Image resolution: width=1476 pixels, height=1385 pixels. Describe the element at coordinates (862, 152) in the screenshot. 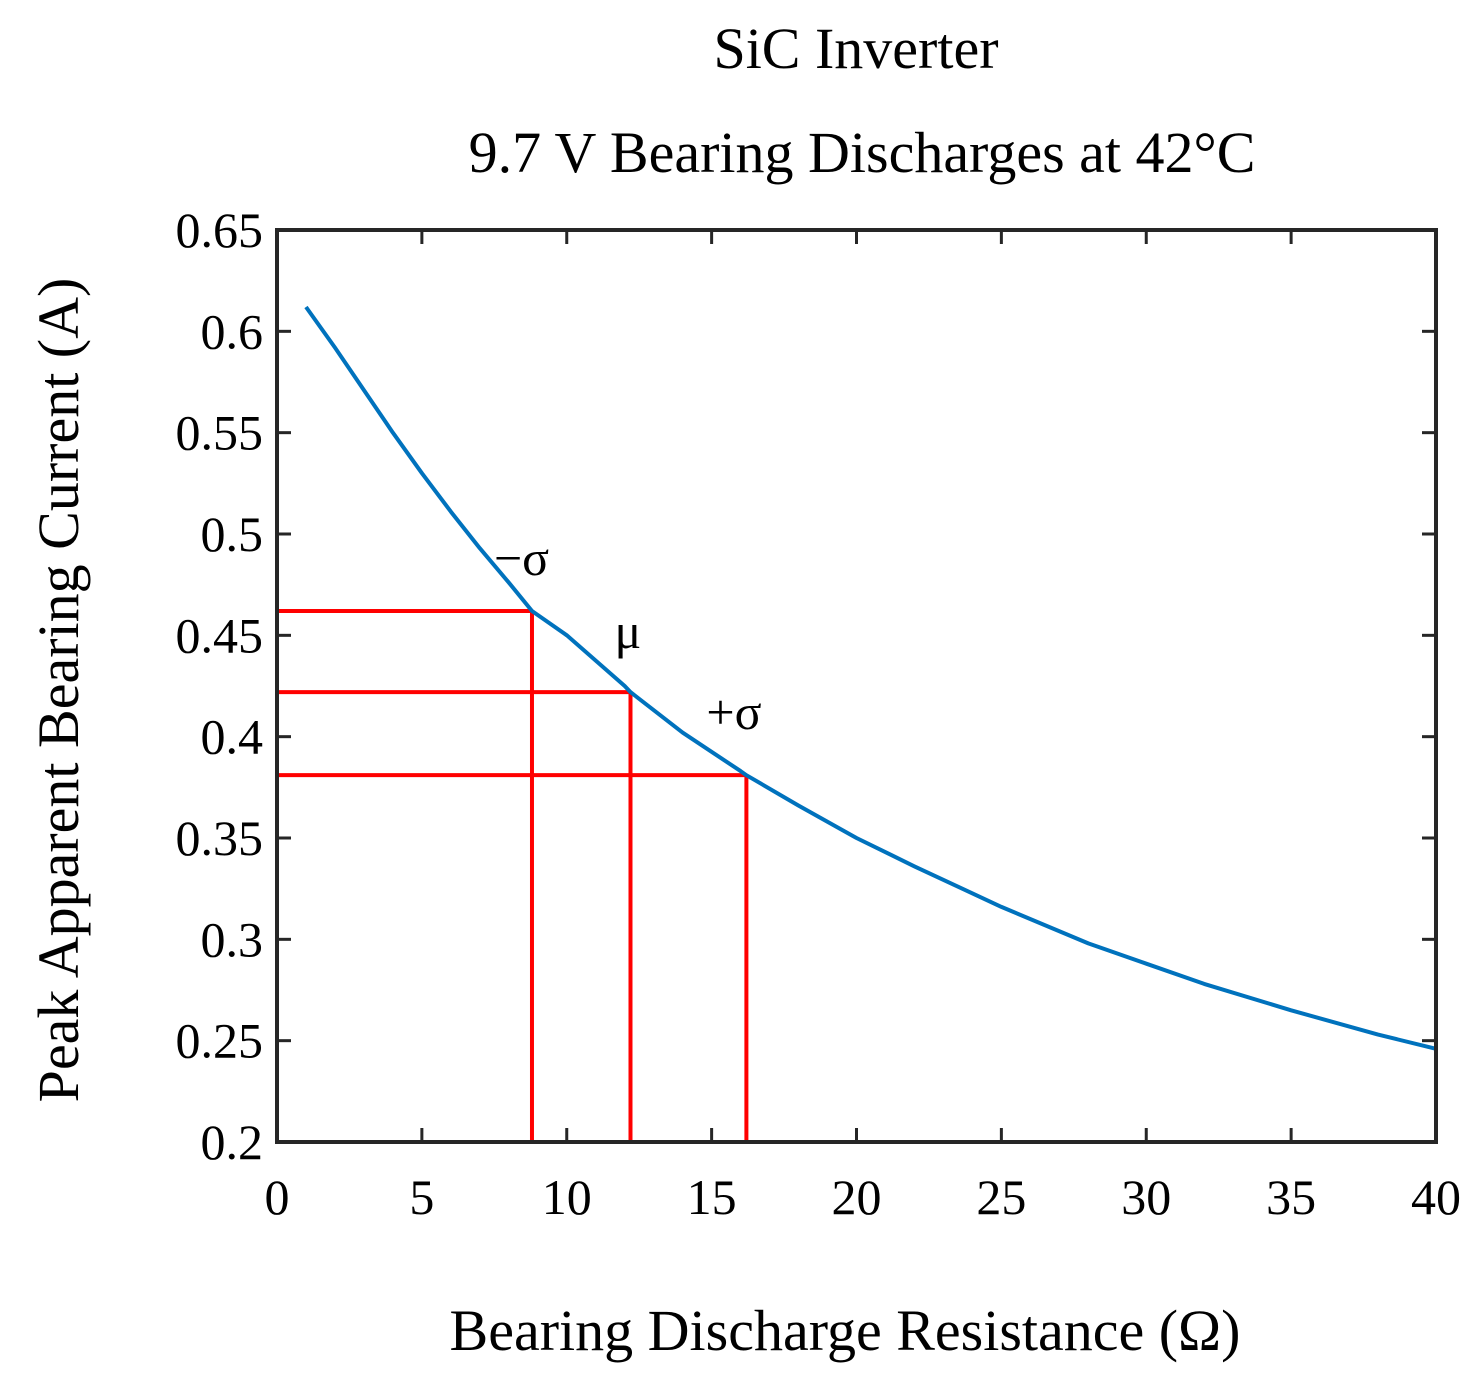

I see `chart-title-line-2: 9.7 V Bearing Discharges at 42°C` at that location.